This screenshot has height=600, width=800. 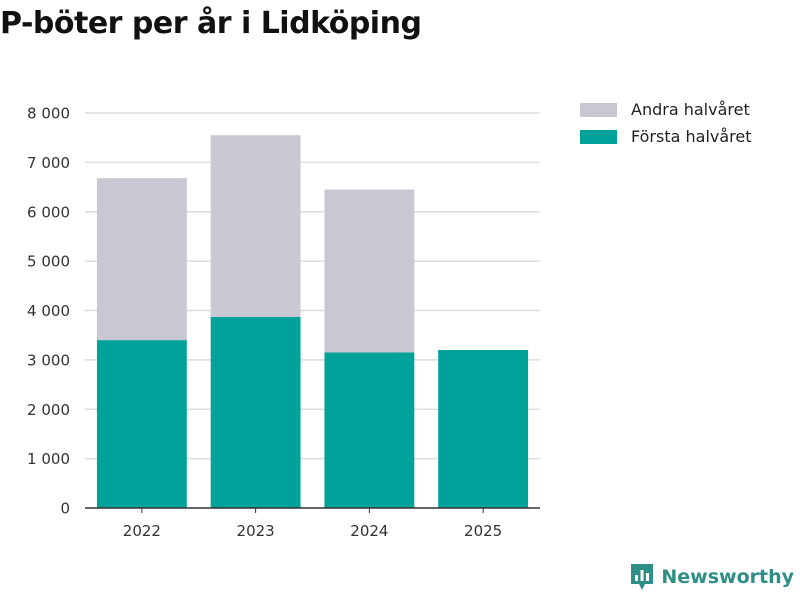 What do you see at coordinates (142, 531) in the screenshot?
I see `x-tick-label: 2022` at bounding box center [142, 531].